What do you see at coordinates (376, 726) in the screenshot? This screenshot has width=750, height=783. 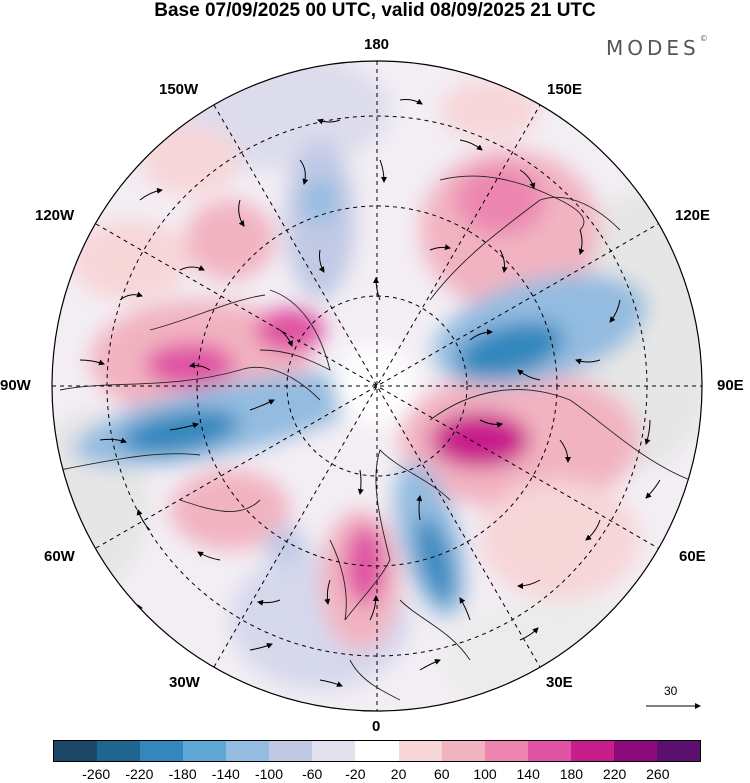 I see `lon-label-0: 0` at bounding box center [376, 726].